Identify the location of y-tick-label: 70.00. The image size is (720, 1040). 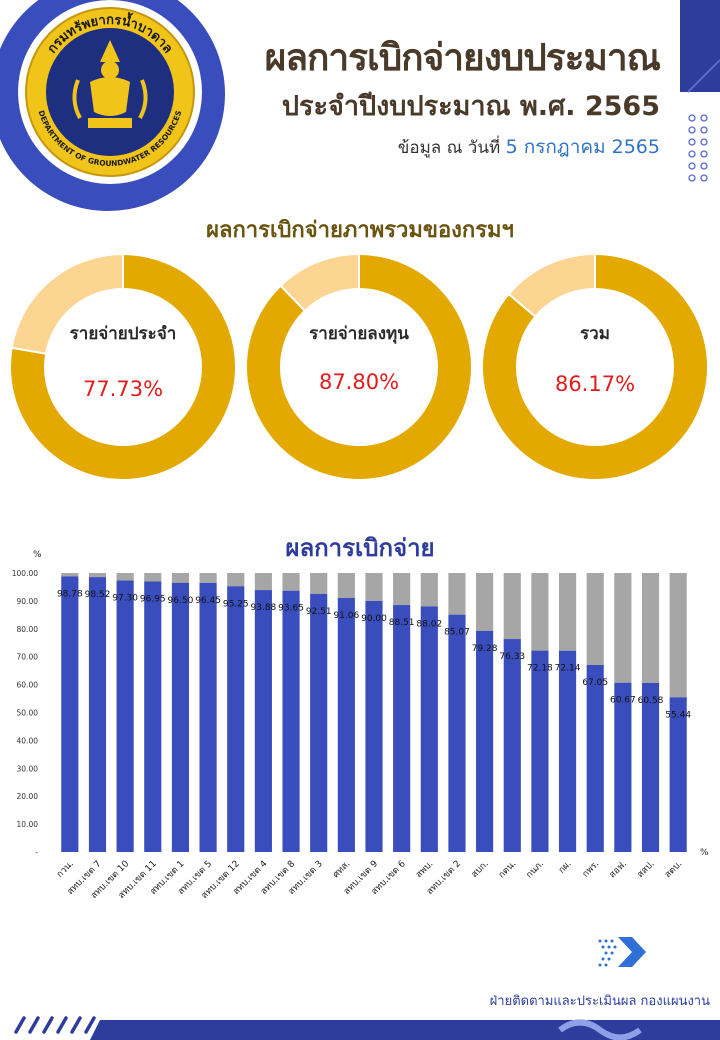
(28, 657).